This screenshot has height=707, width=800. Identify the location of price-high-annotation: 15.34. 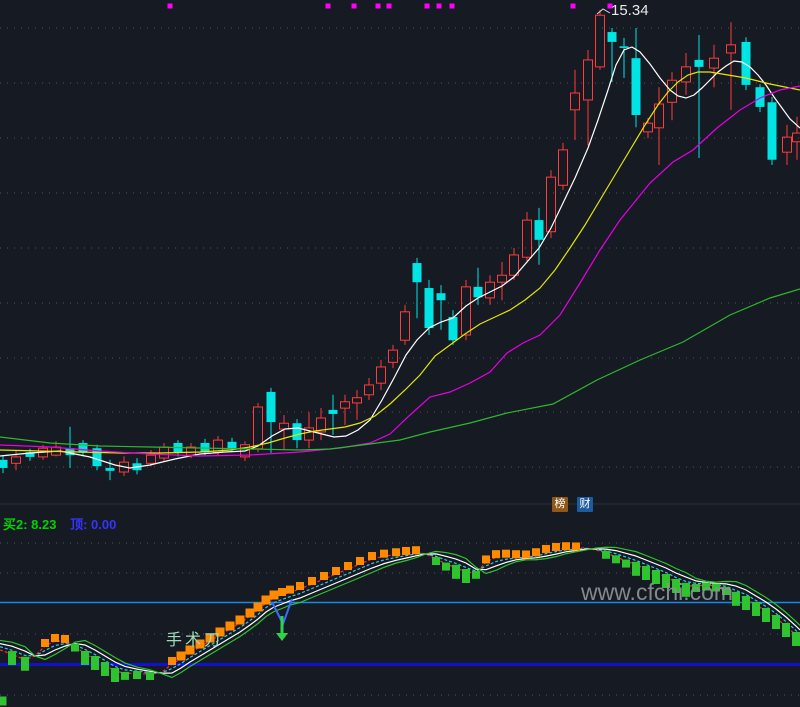
(630, 10).